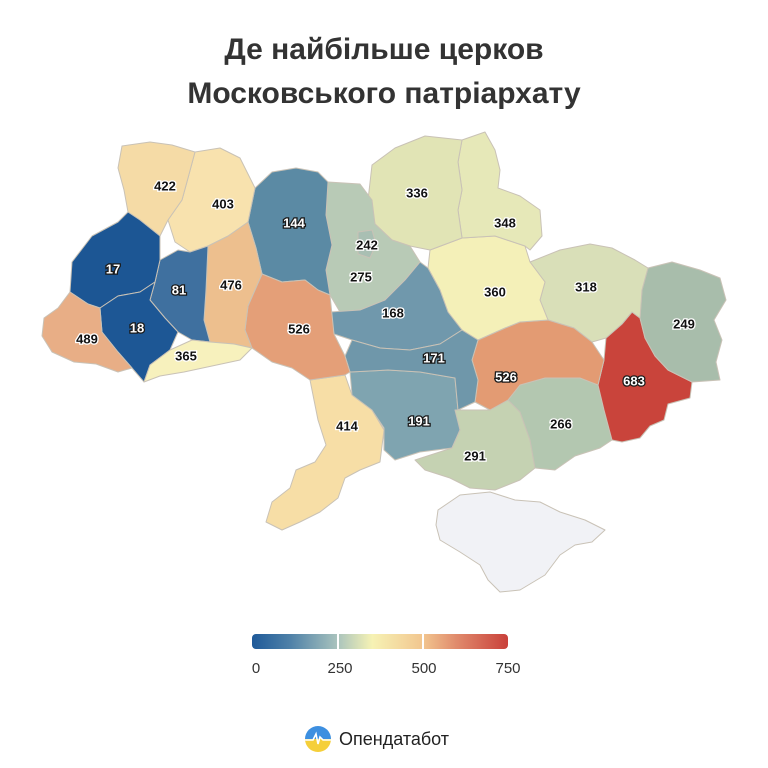 The image size is (768, 768). I want to click on color-scale-bar, so click(380, 641).